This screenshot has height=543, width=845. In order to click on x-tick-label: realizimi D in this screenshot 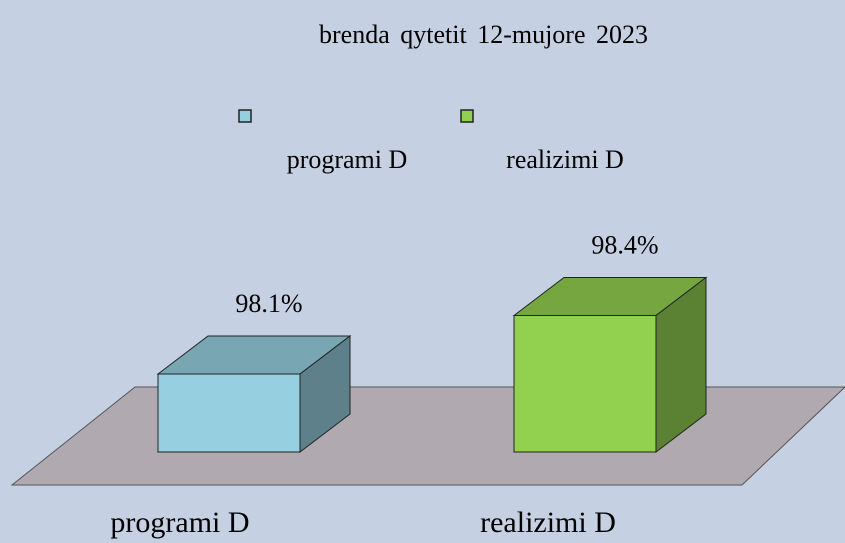, I will do `click(548, 522)`.